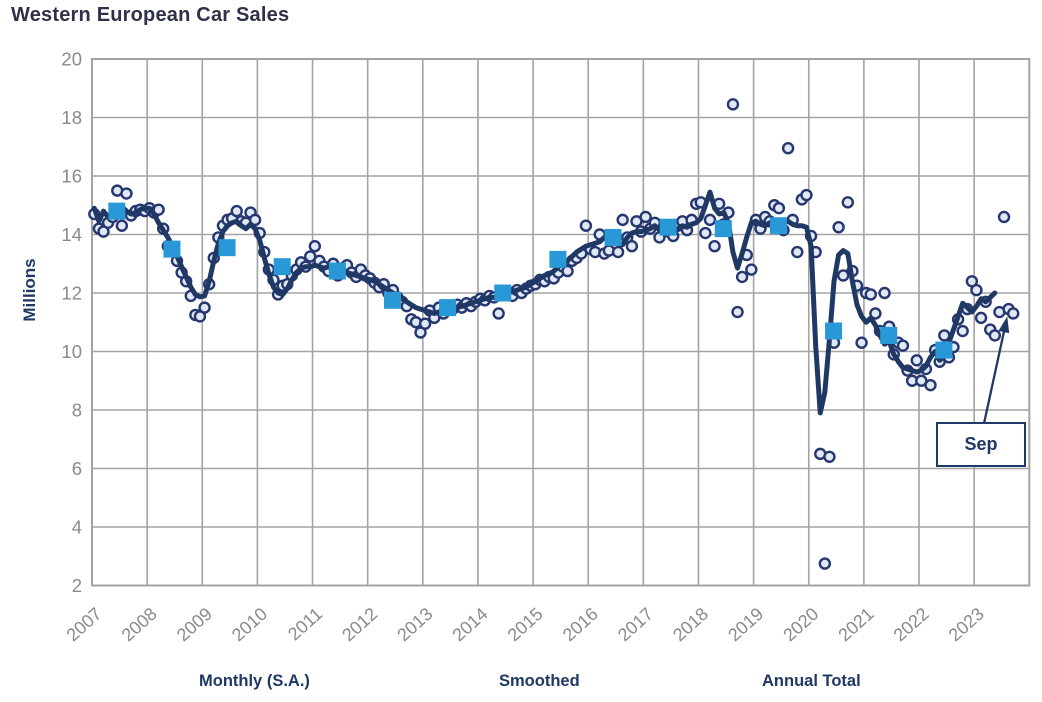 This screenshot has height=702, width=1042. I want to click on y-tick-label: 6, so click(77, 468).